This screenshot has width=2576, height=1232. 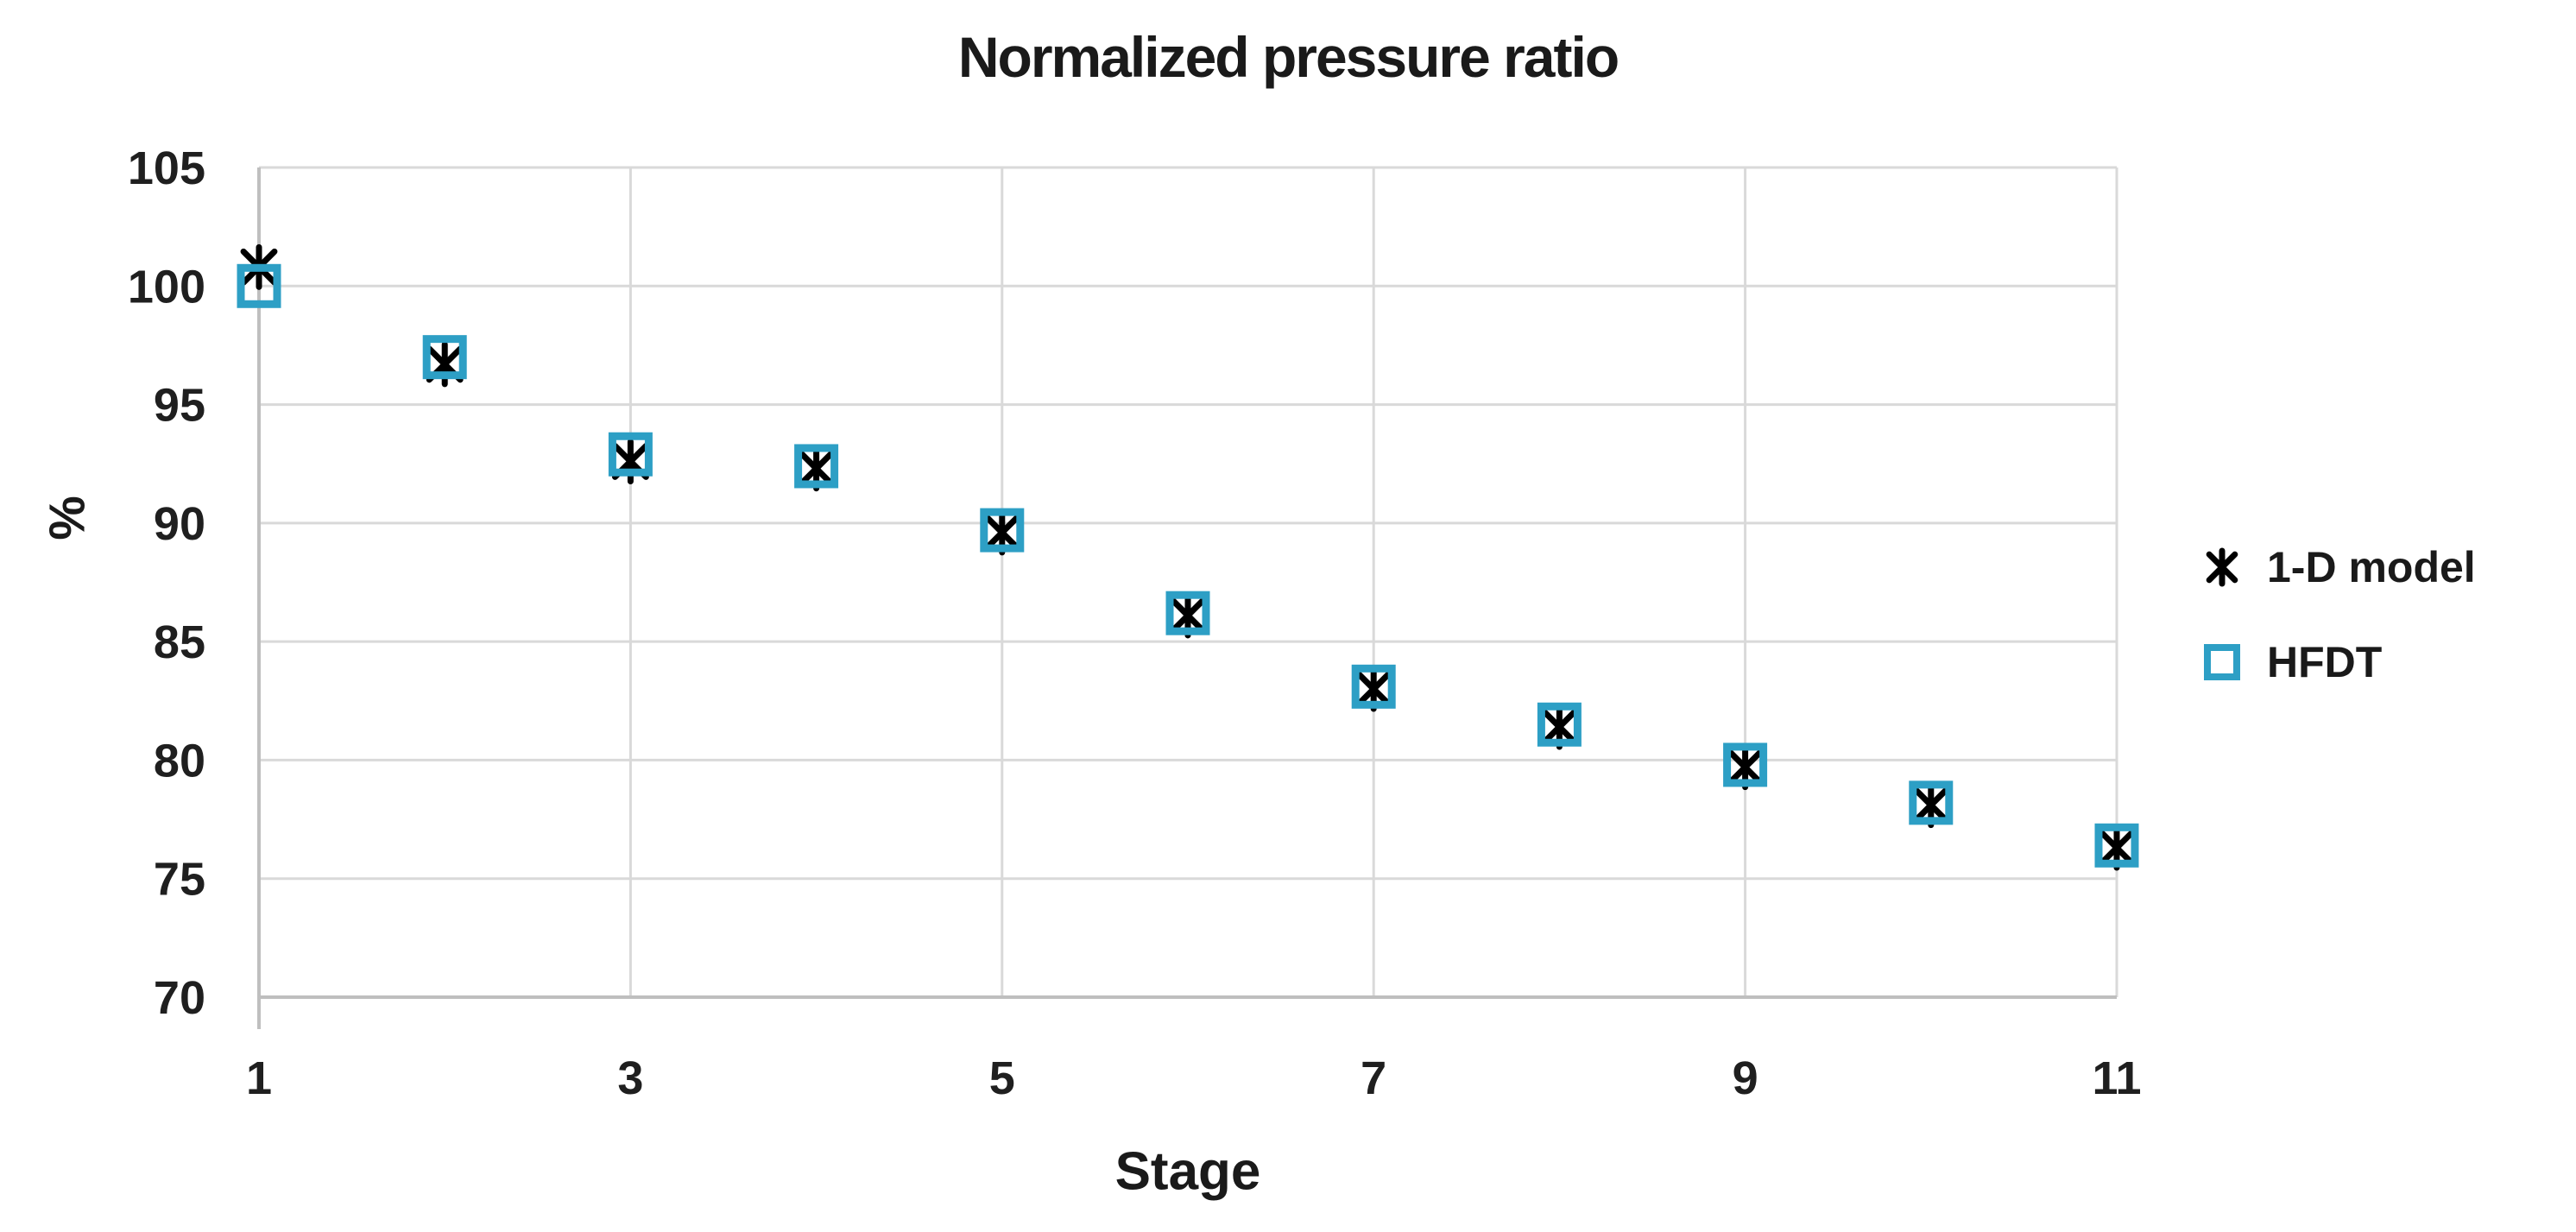 What do you see at coordinates (179, 998) in the screenshot?
I see `y-tick-label-70: 70` at bounding box center [179, 998].